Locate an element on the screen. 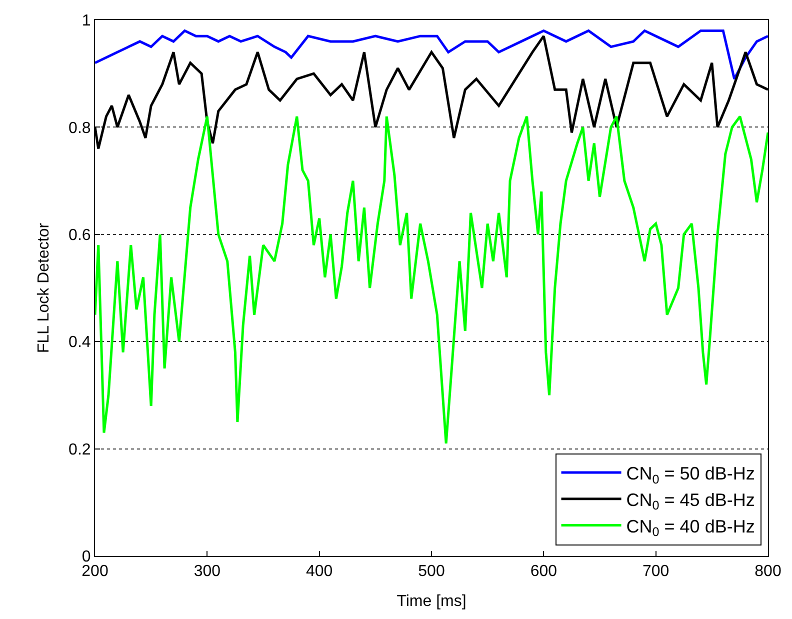 The width and height of the screenshot is (792, 619). y-axis-title: FLL Lock Detector is located at coordinates (43, 288).